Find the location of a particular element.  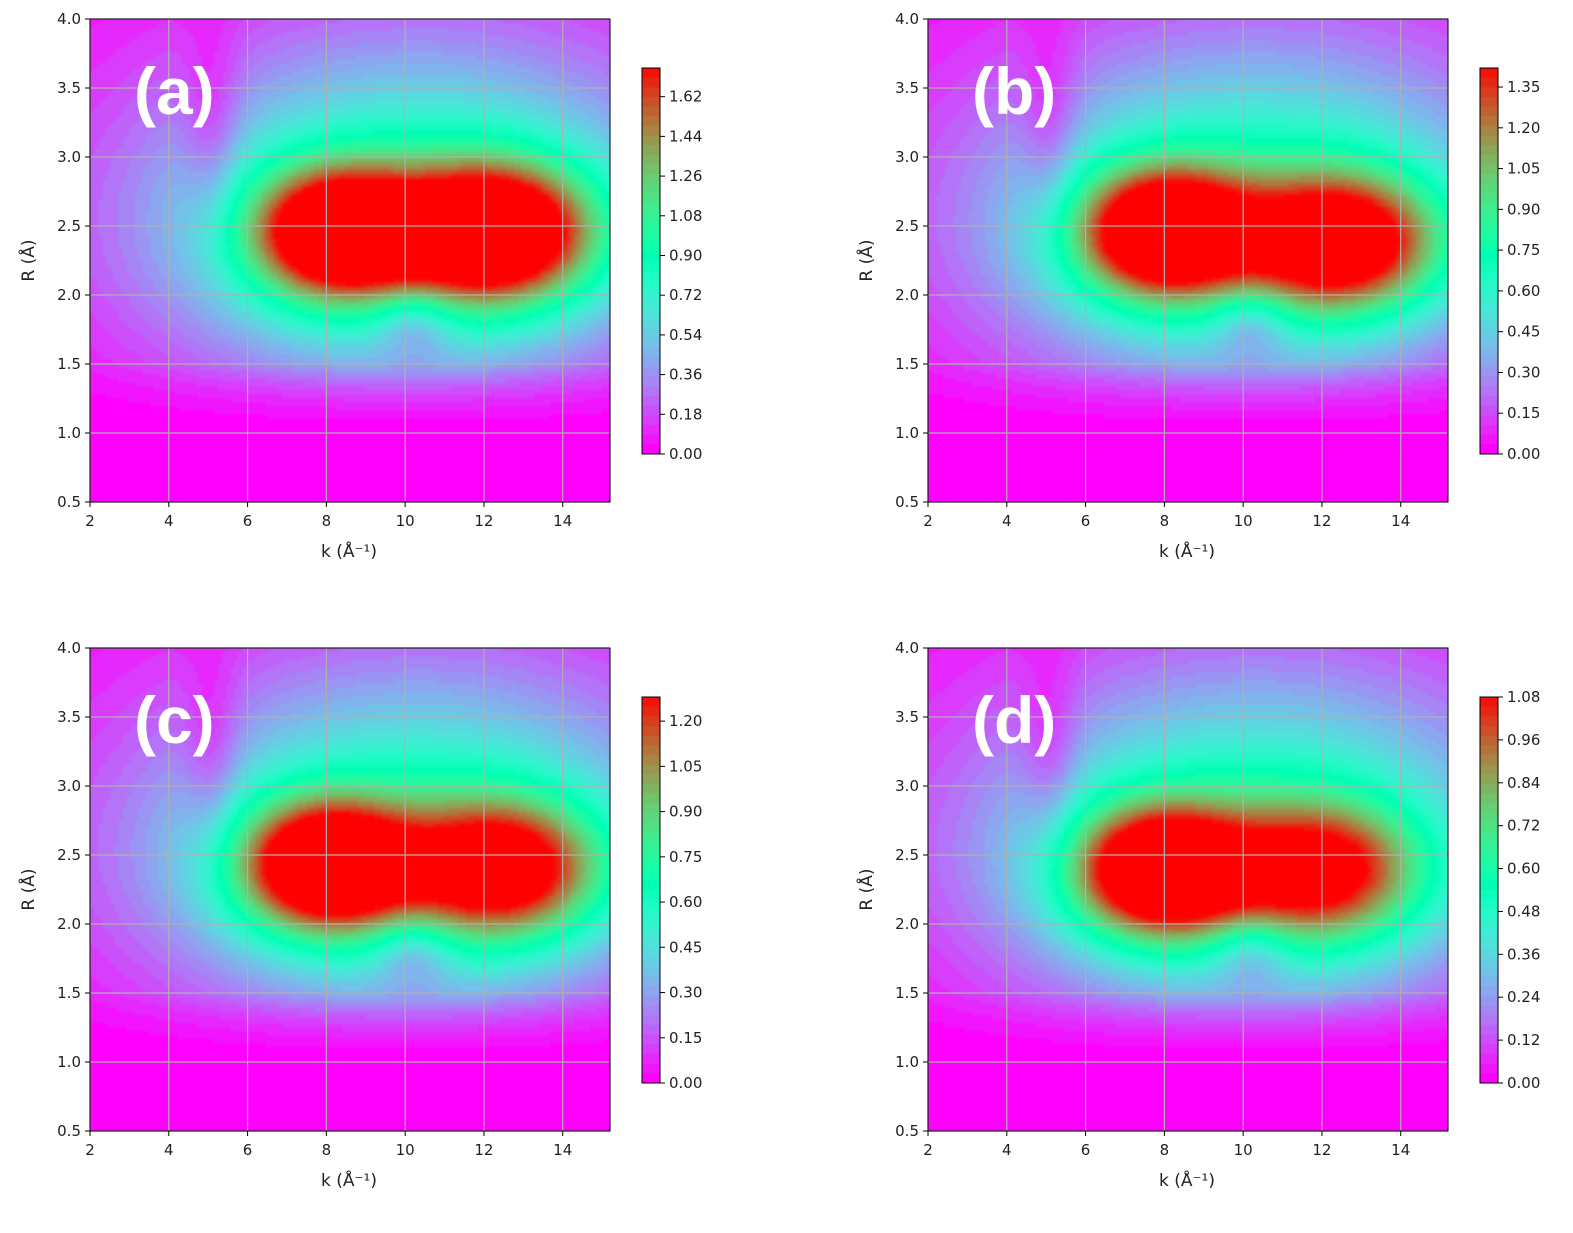

y-tick-label: 0.5 is located at coordinates (69, 502).